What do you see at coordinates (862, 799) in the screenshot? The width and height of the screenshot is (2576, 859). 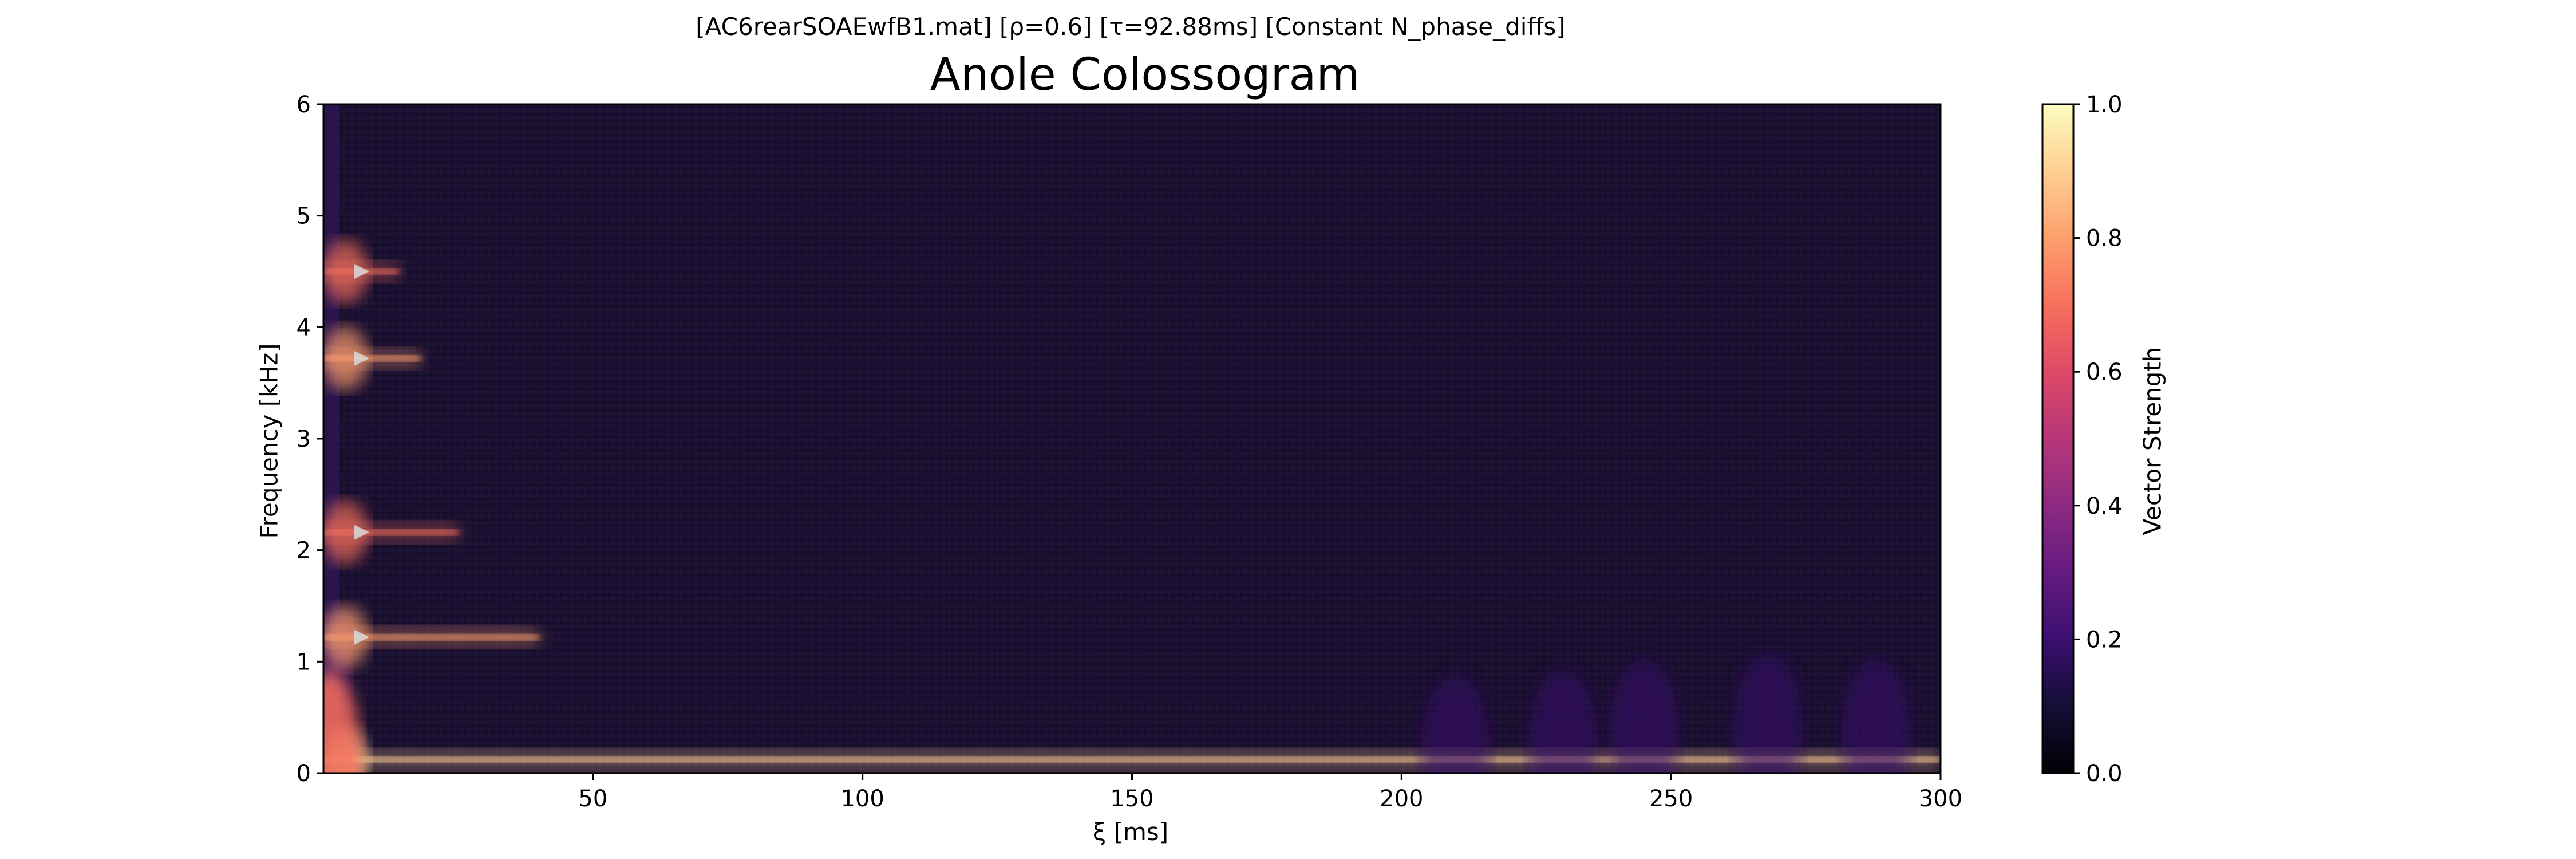 I see `x-tick-label: 100` at bounding box center [862, 799].